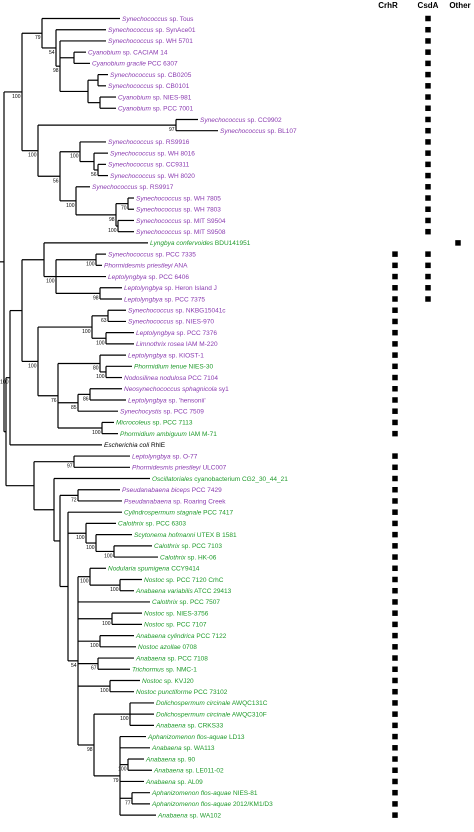 Image resolution: width=474 pixels, height=832 pixels. I want to click on taxon-label: Cyanobium sp. NIES-981, so click(155, 97).